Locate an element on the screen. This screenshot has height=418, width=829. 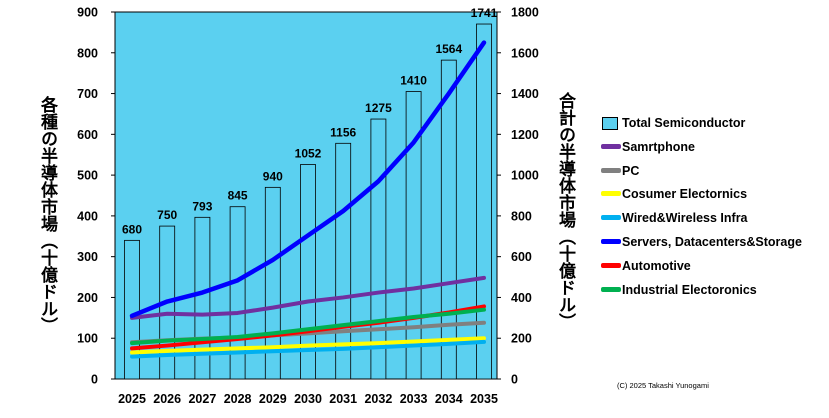
legend-label: Industrial Electoronics is located at coordinates (689, 289).